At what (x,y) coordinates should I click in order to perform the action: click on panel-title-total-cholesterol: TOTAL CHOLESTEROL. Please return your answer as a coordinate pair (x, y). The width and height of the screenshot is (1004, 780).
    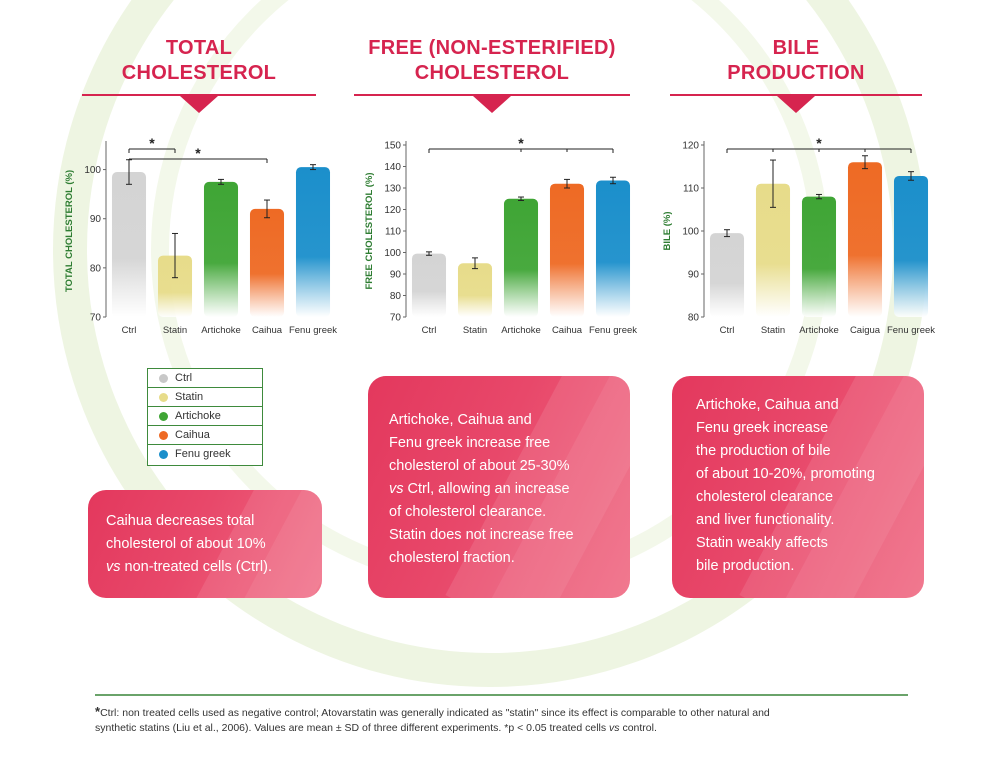
    Looking at the image, I should click on (199, 61).